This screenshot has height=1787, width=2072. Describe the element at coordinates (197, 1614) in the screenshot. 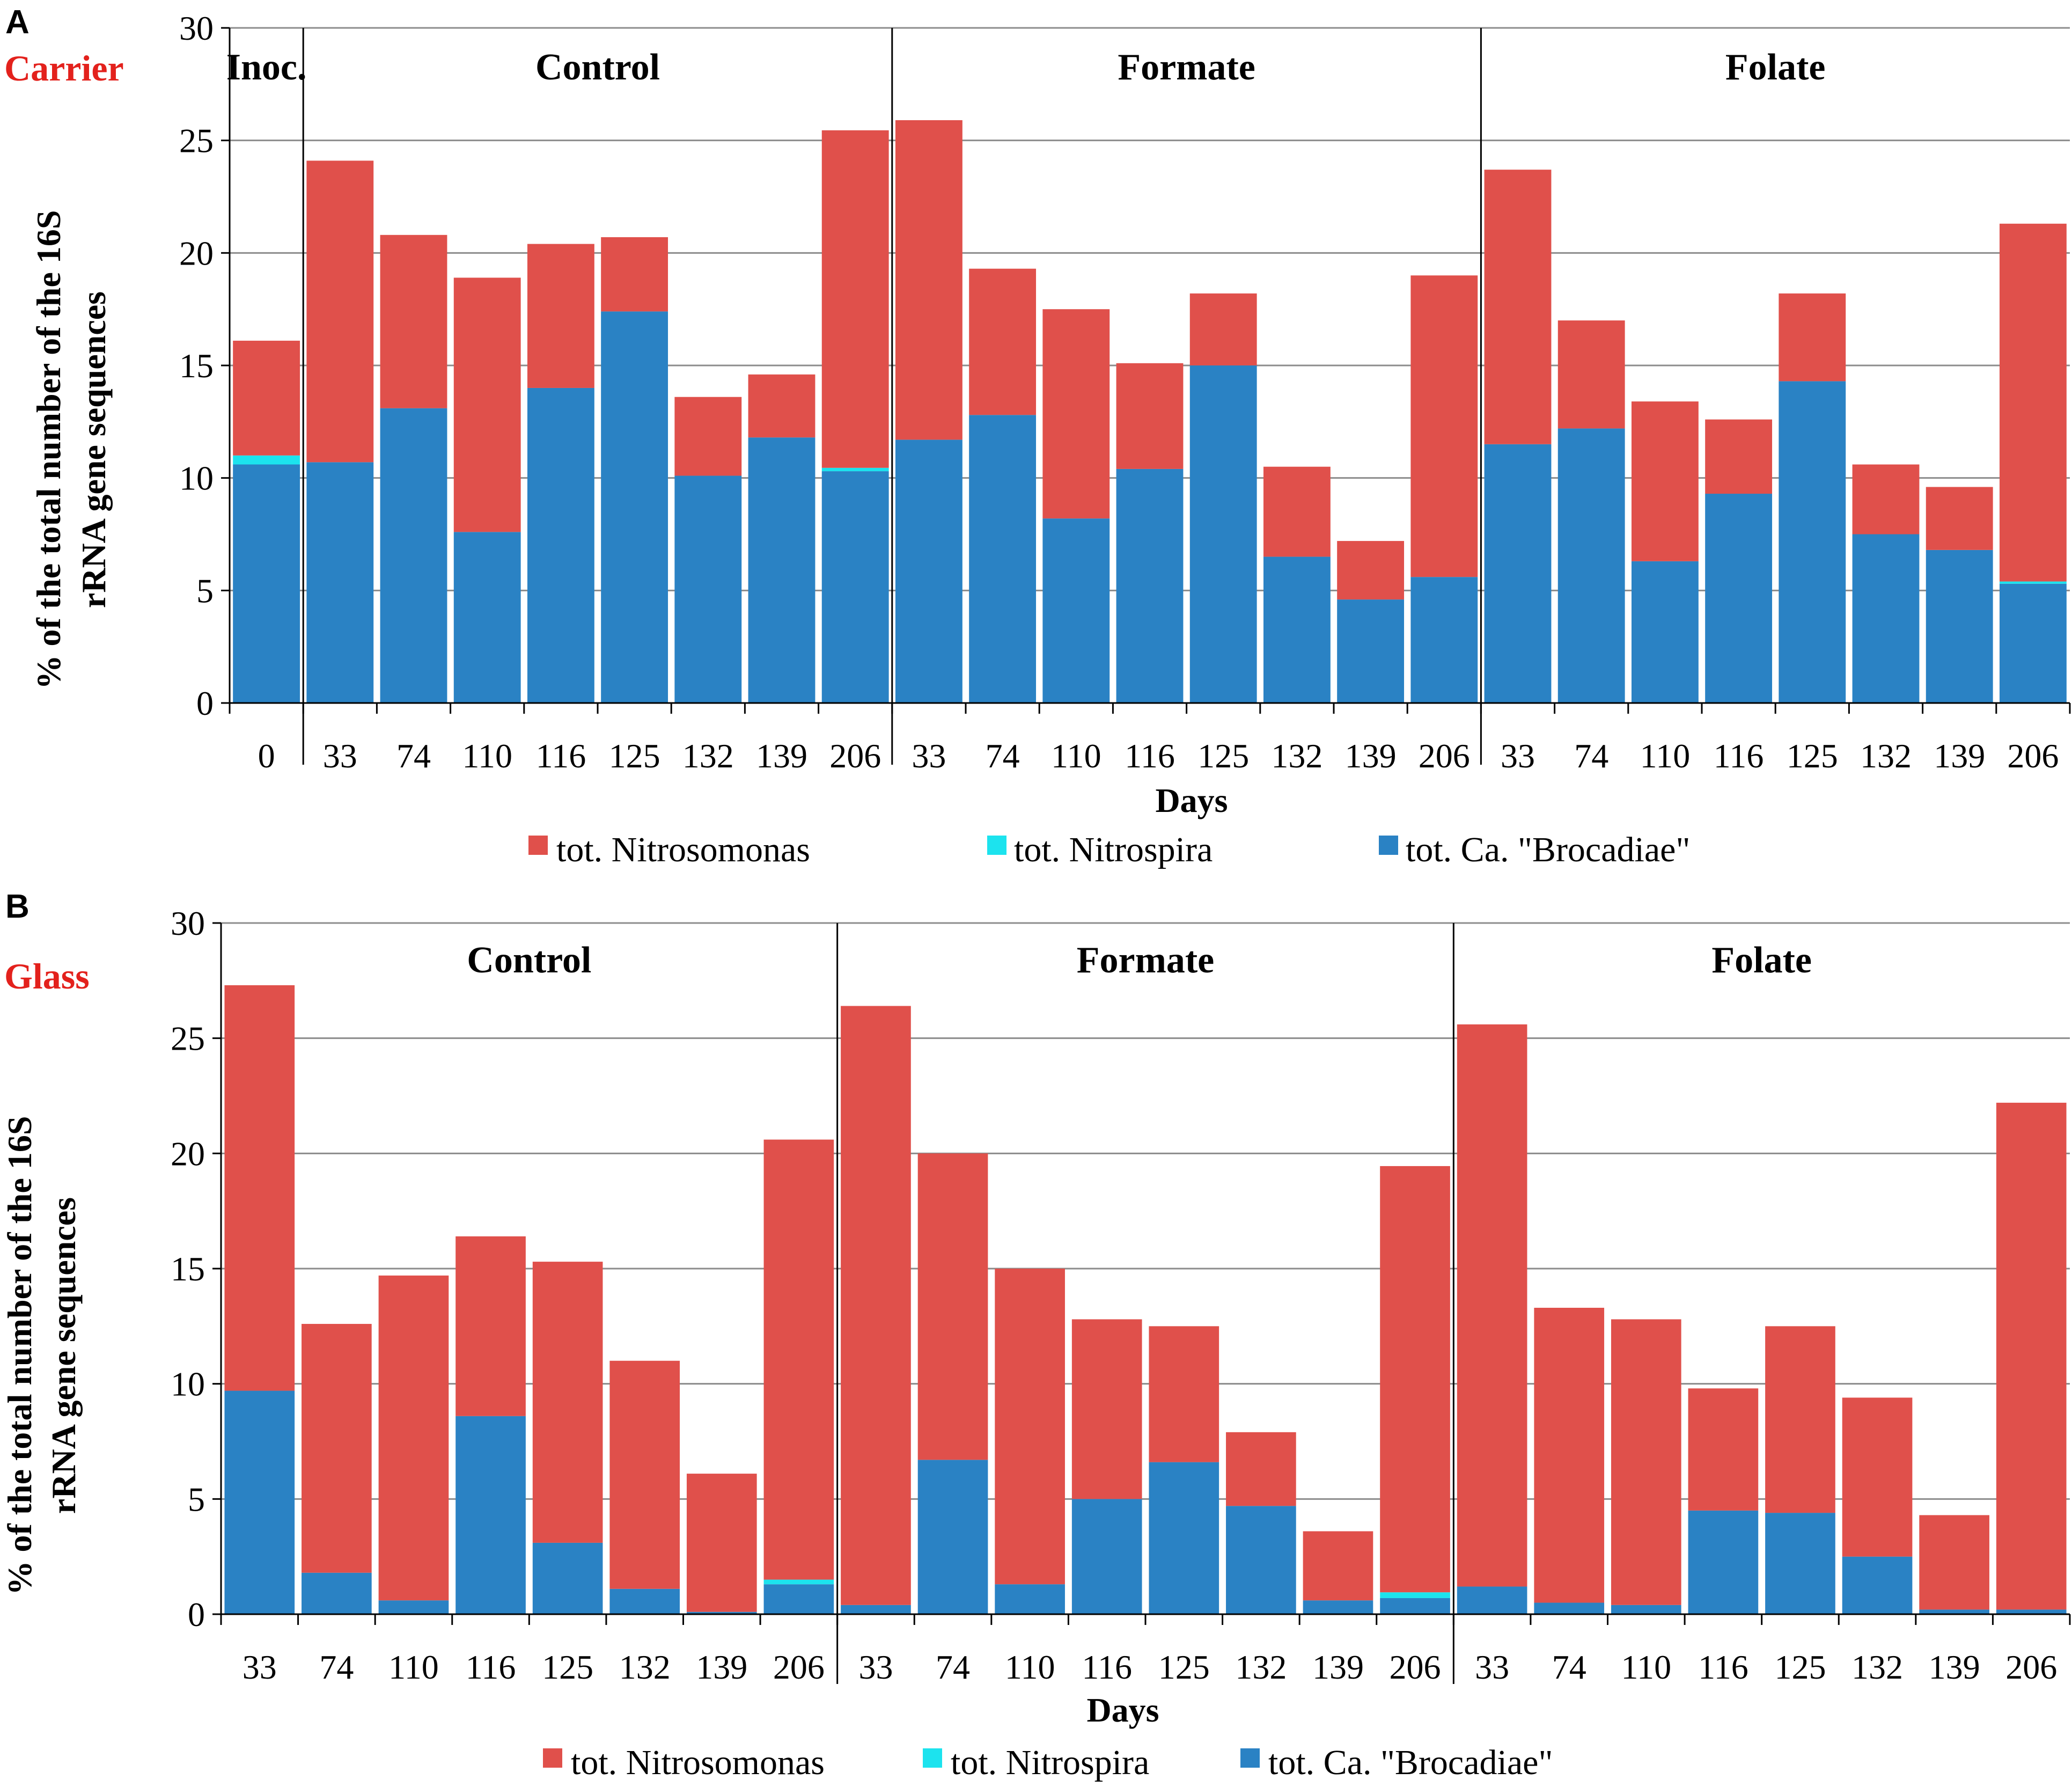

I see `y-tick-label: 0` at that location.